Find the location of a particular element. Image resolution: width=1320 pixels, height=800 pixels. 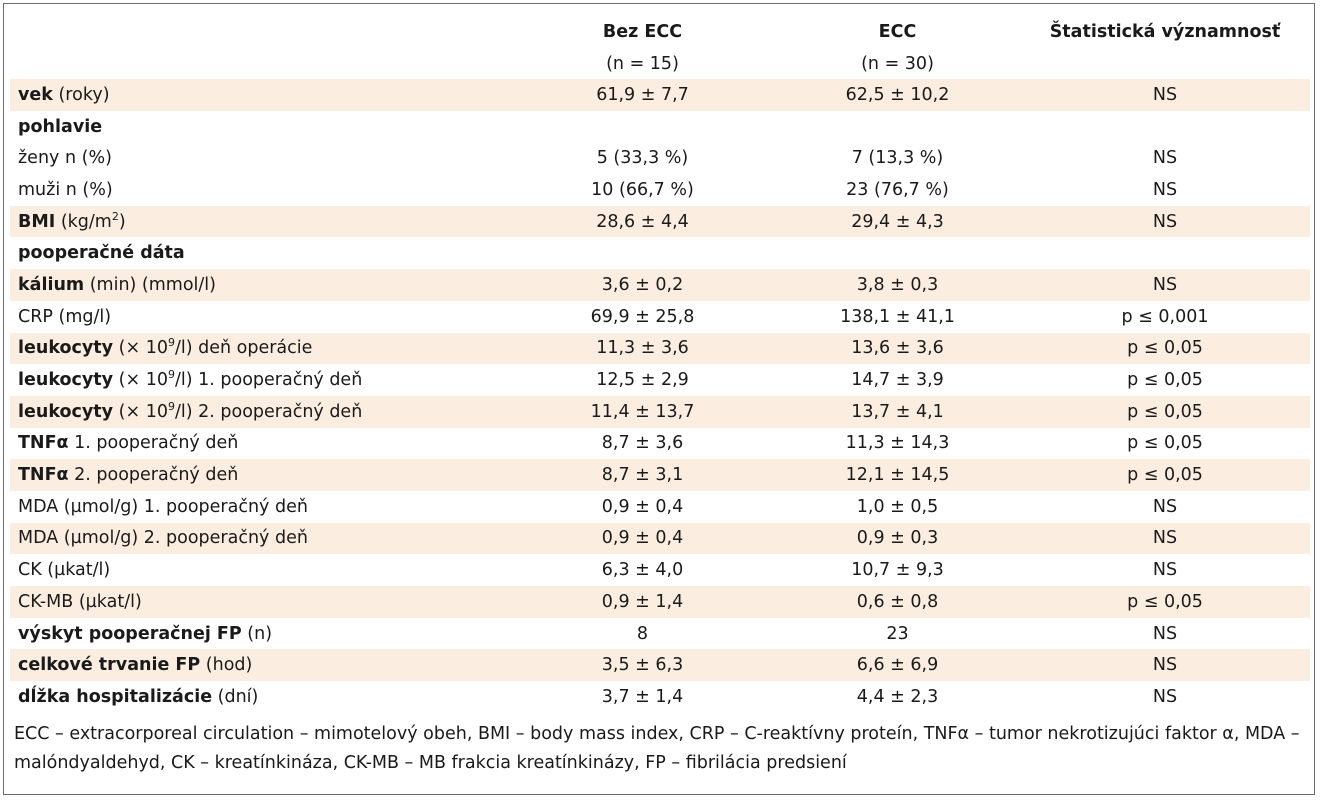

cell-ecc: 10,7 ± 9,3 is located at coordinates (897, 570).